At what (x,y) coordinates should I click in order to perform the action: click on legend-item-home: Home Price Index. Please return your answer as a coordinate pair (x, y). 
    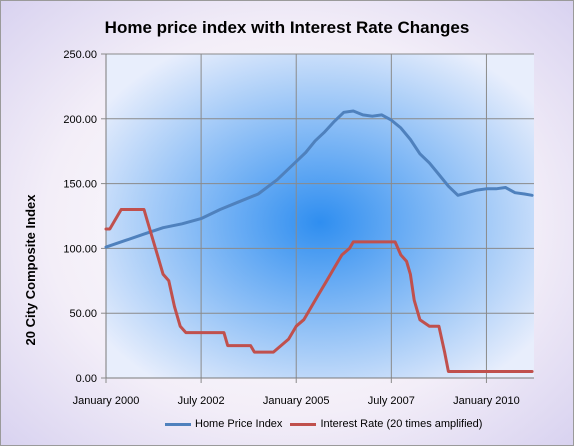
    Looking at the image, I should click on (223, 424).